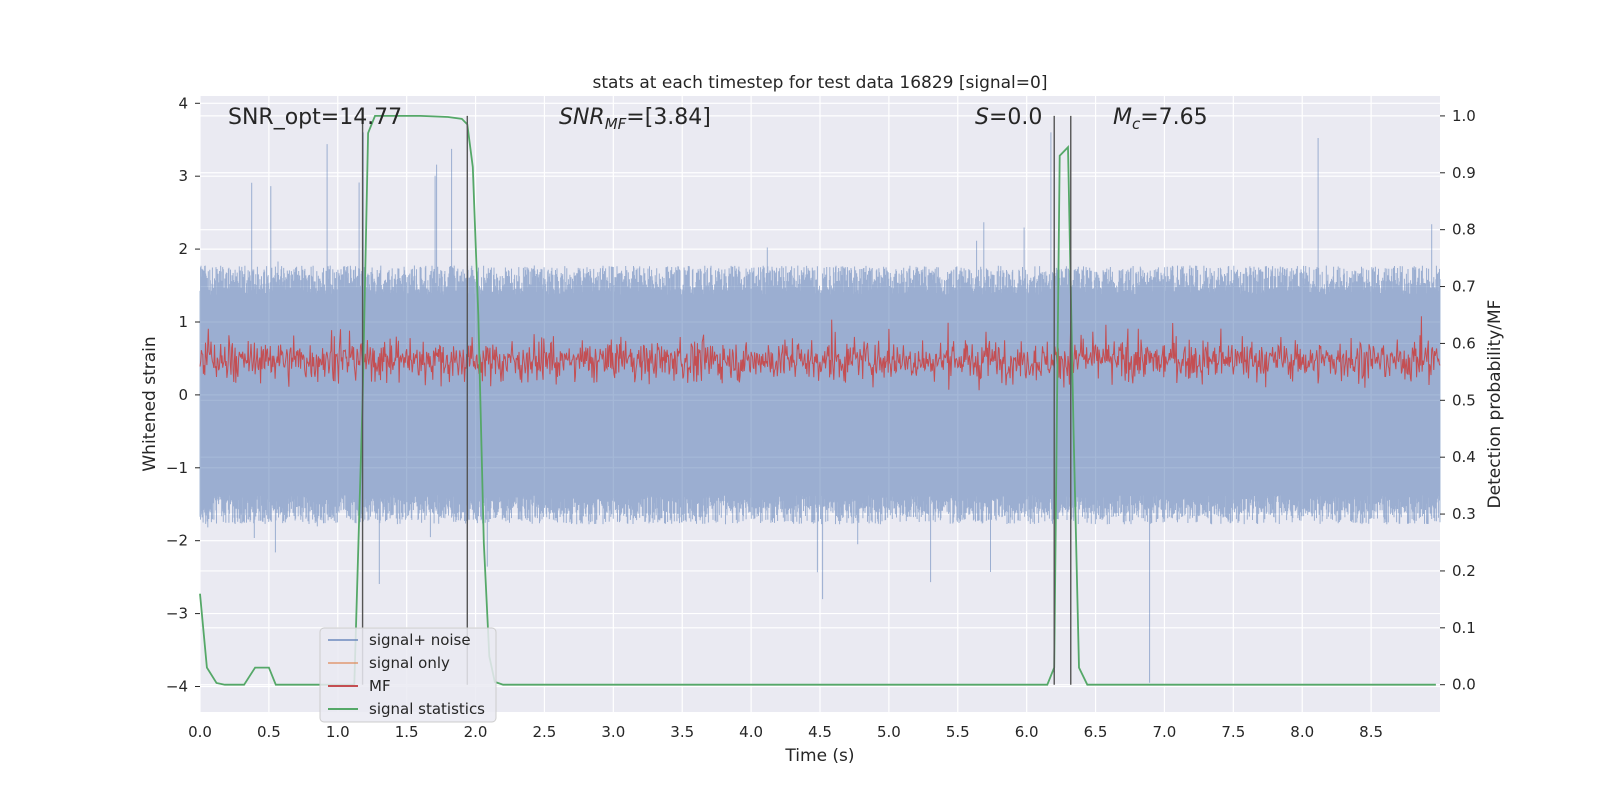  Describe the element at coordinates (751, 732) in the screenshot. I see `x-tick-label: 4.0` at that location.